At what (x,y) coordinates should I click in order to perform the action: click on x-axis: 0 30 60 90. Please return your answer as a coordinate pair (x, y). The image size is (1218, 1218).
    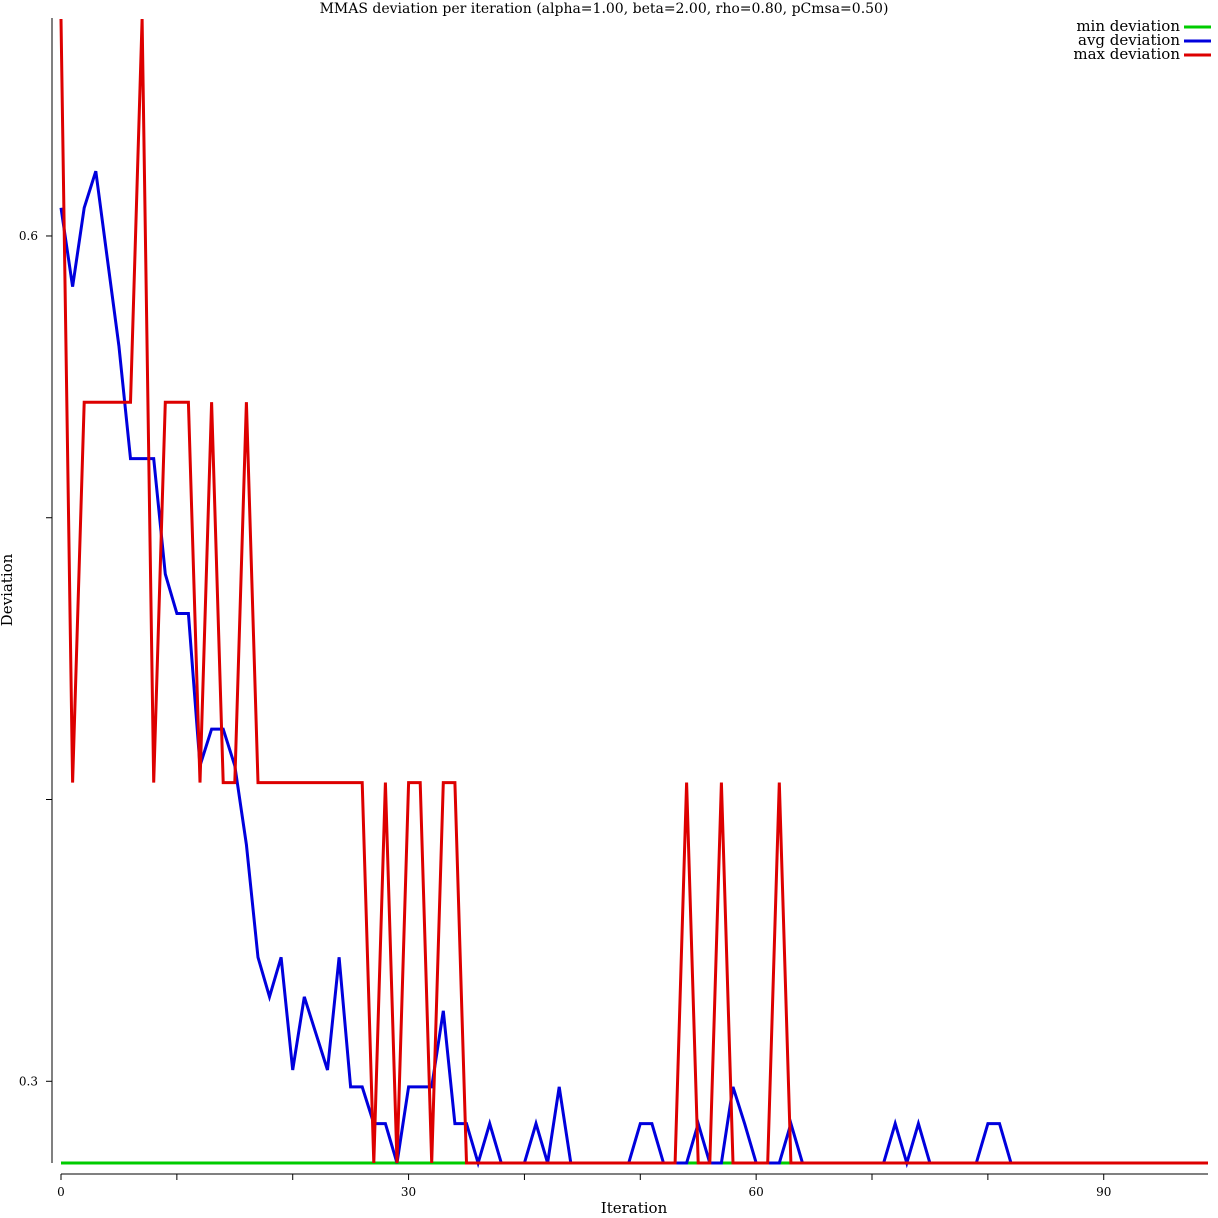
    Looking at the image, I should click on (632, 1186).